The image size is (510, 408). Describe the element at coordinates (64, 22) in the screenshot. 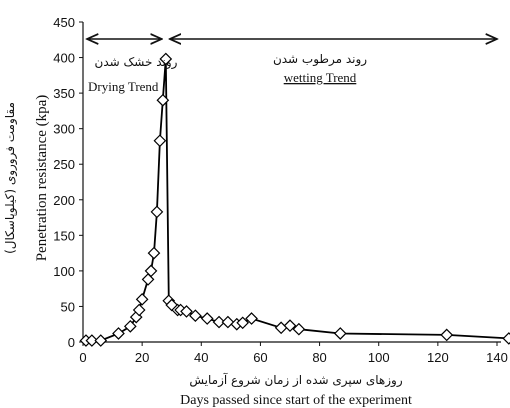

I see `y-tick-label: 450` at that location.